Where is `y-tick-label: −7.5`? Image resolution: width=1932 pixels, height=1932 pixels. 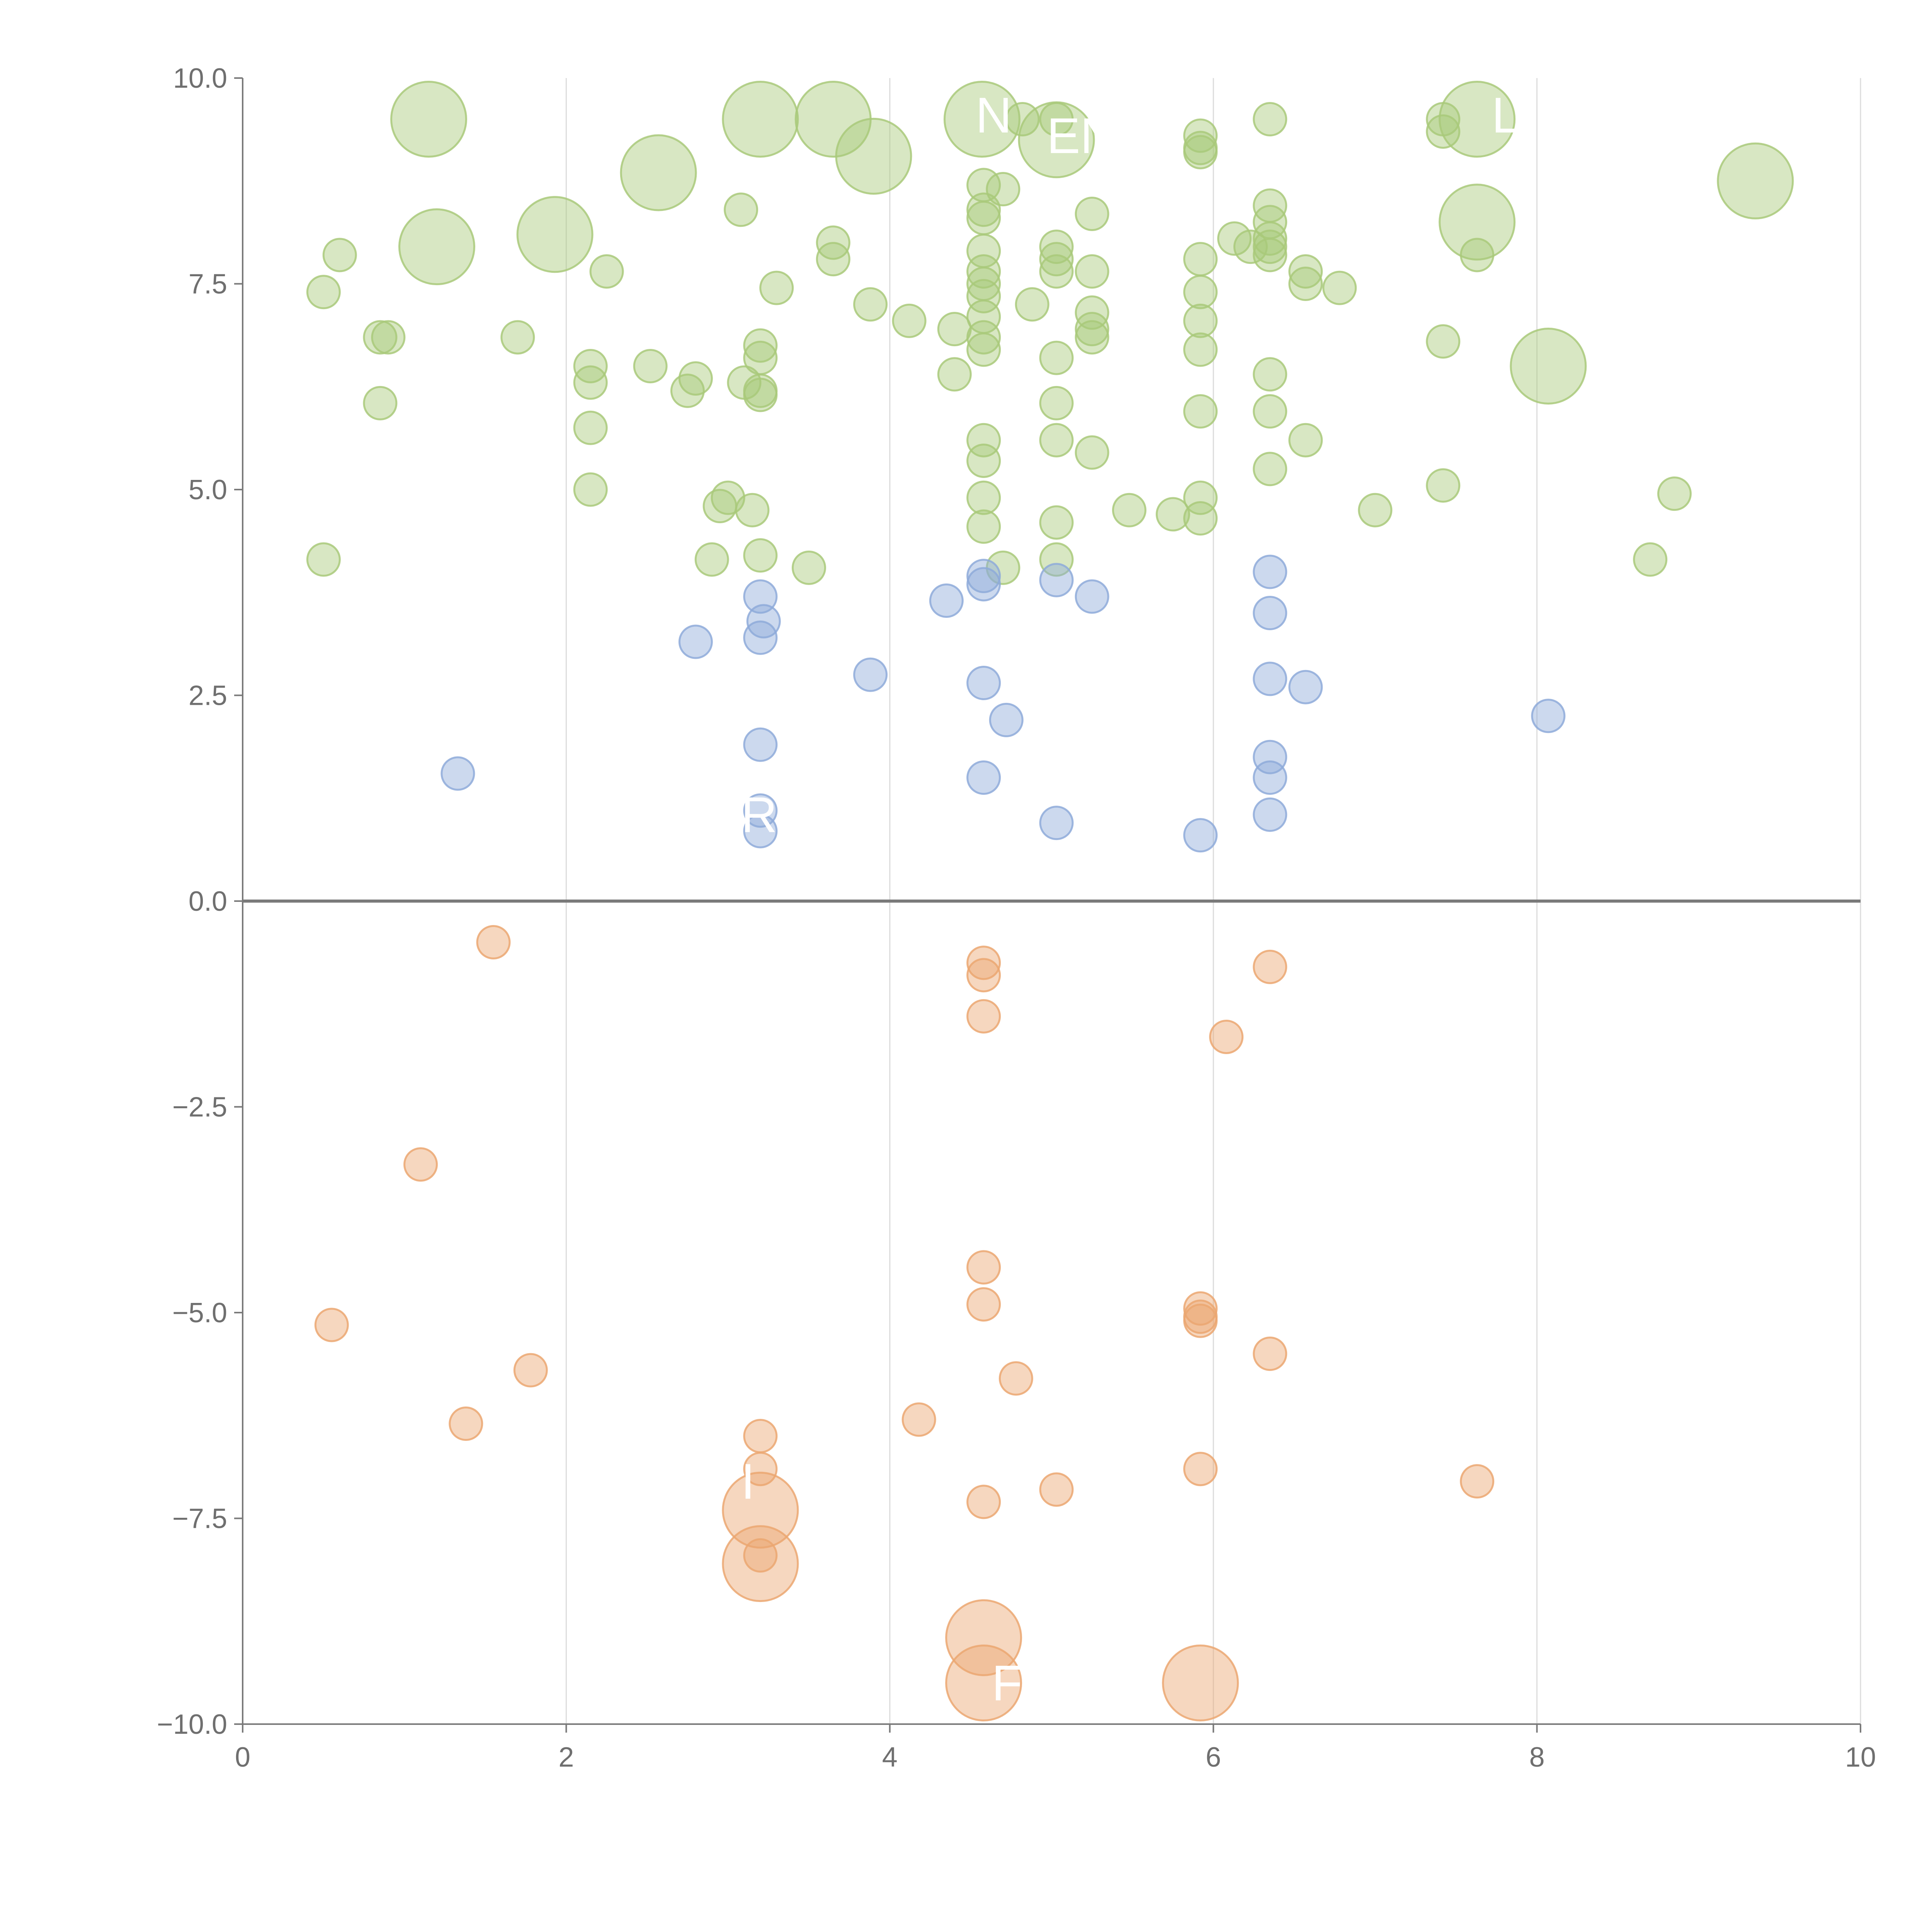
y-tick-label: −7.5 is located at coordinates (200, 1518).